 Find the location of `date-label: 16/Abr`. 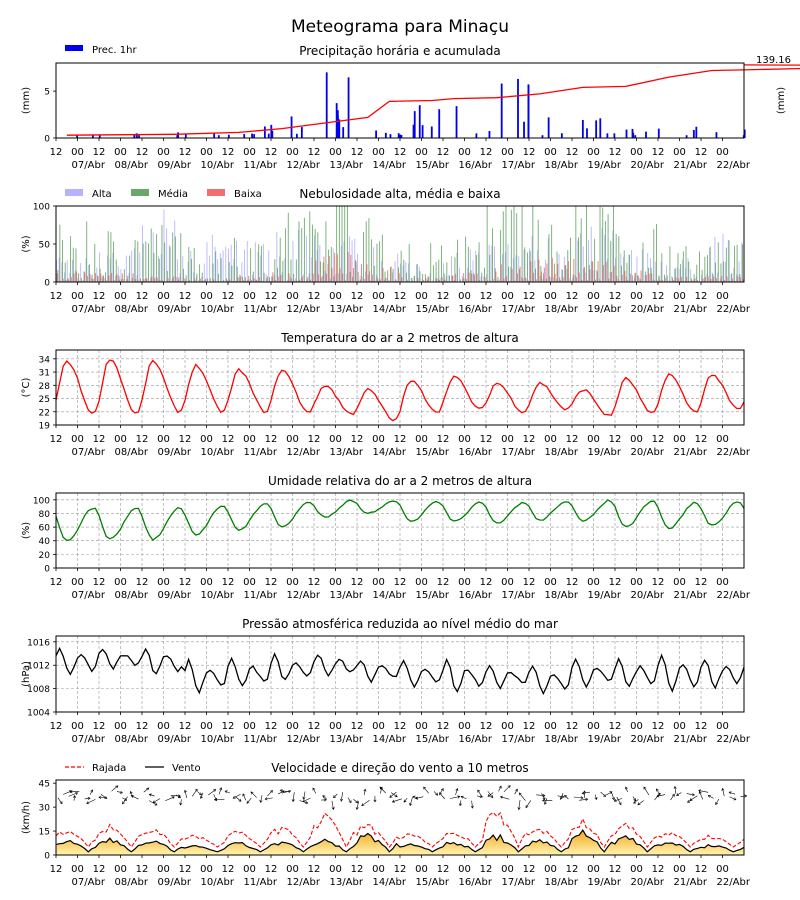

date-label: 16/Abr is located at coordinates (476, 309).